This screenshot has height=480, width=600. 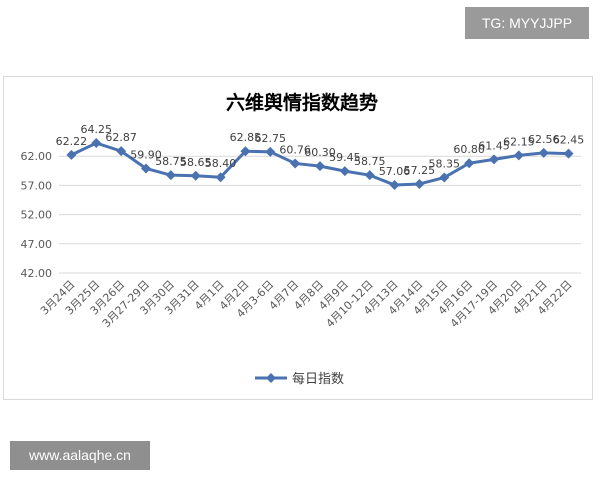 What do you see at coordinates (302, 102) in the screenshot?
I see `chart-title: 六维舆情指数趋势` at bounding box center [302, 102].